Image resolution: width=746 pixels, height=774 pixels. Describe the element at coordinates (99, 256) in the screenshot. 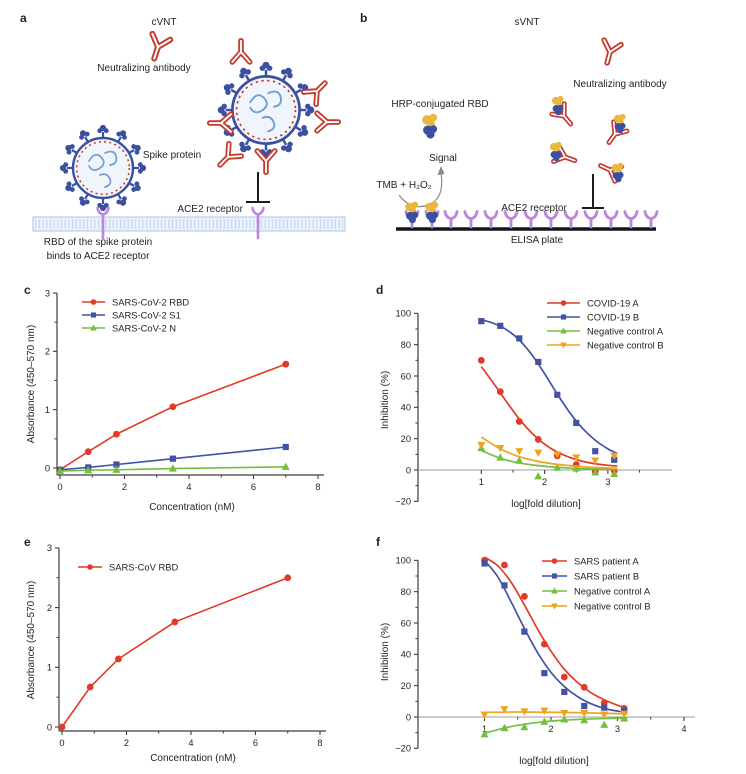

I see `caption-line2: binds to ACE2 receptor` at that location.